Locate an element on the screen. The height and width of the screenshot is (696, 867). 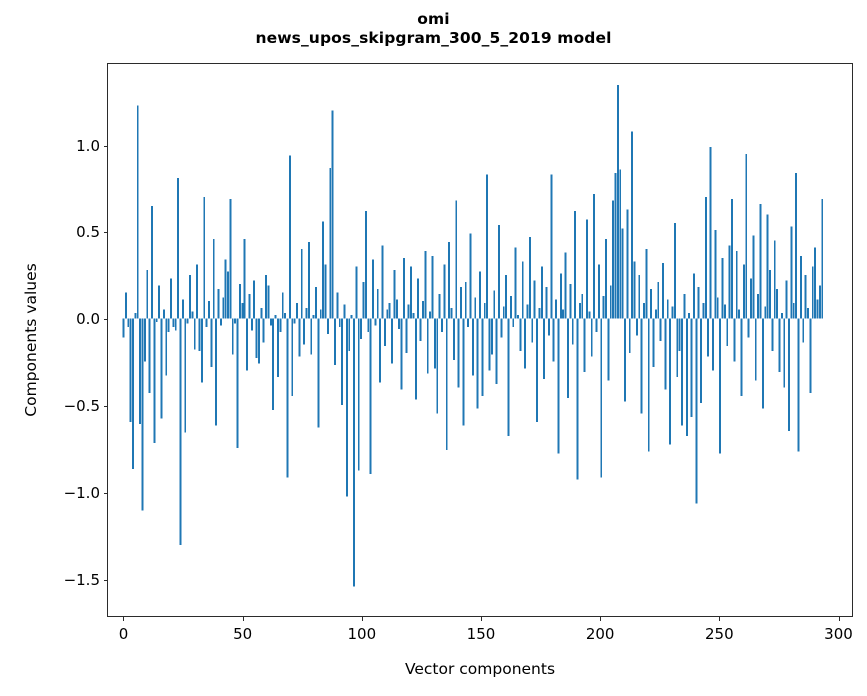
x-tick-label: 50 is located at coordinates (243, 634).